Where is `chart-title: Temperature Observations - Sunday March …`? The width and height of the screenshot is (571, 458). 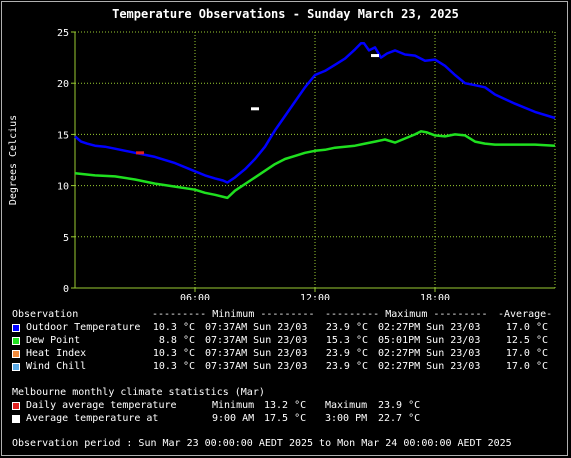 chart-title: Temperature Observations - Sunday March … is located at coordinates (285, 14).